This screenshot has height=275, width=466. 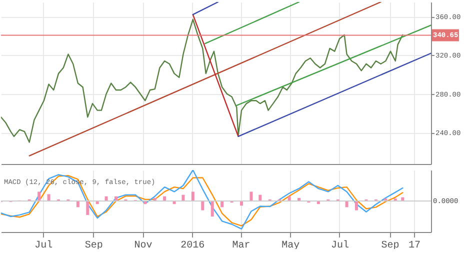 What do you see at coordinates (143, 246) in the screenshot?
I see `x-tick-label: Nov` at bounding box center [143, 246].